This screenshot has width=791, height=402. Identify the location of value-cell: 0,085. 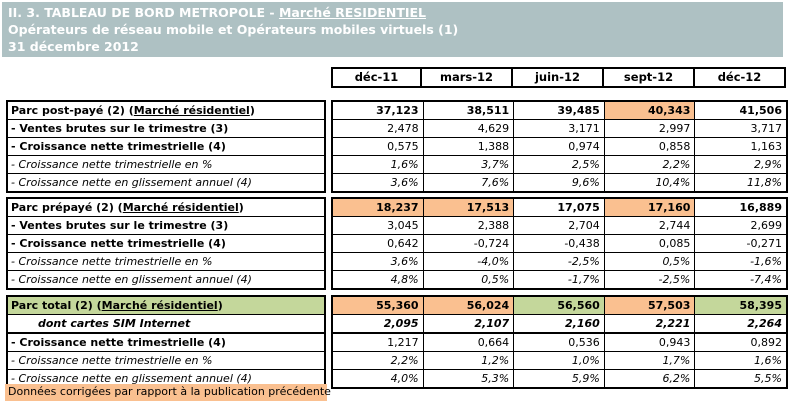
(650, 244).